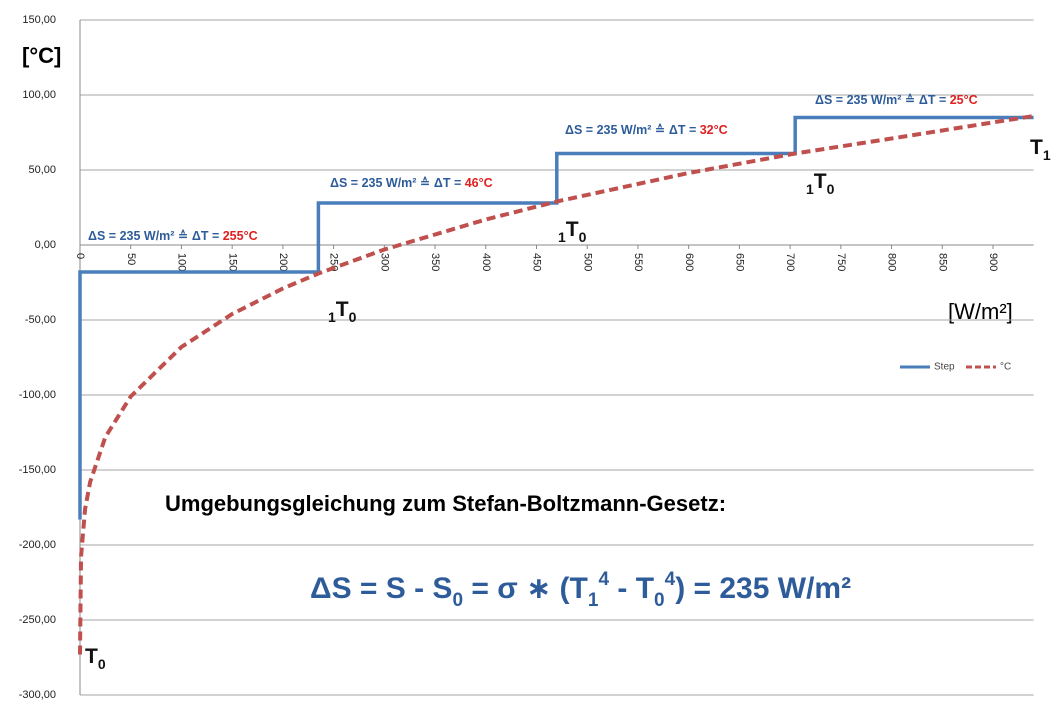 The height and width of the screenshot is (702, 1057). I want to click on y-tick-label: -250,00, so click(37, 620).